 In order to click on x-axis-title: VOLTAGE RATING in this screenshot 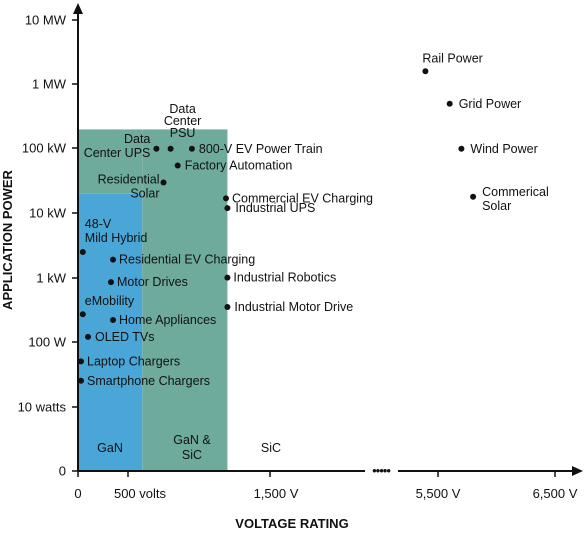, I will do `click(291, 523)`.